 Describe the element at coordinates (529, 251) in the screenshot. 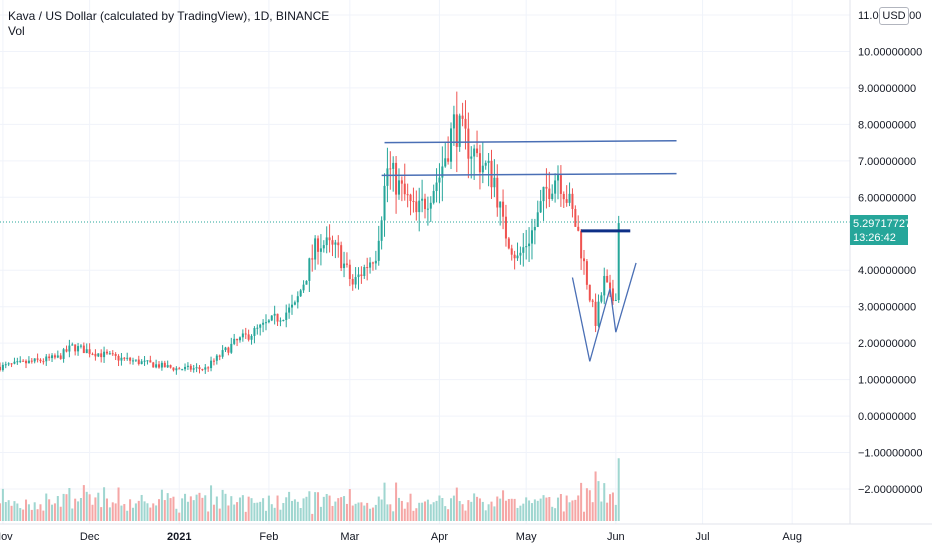

I see `drawn-annotations` at that location.